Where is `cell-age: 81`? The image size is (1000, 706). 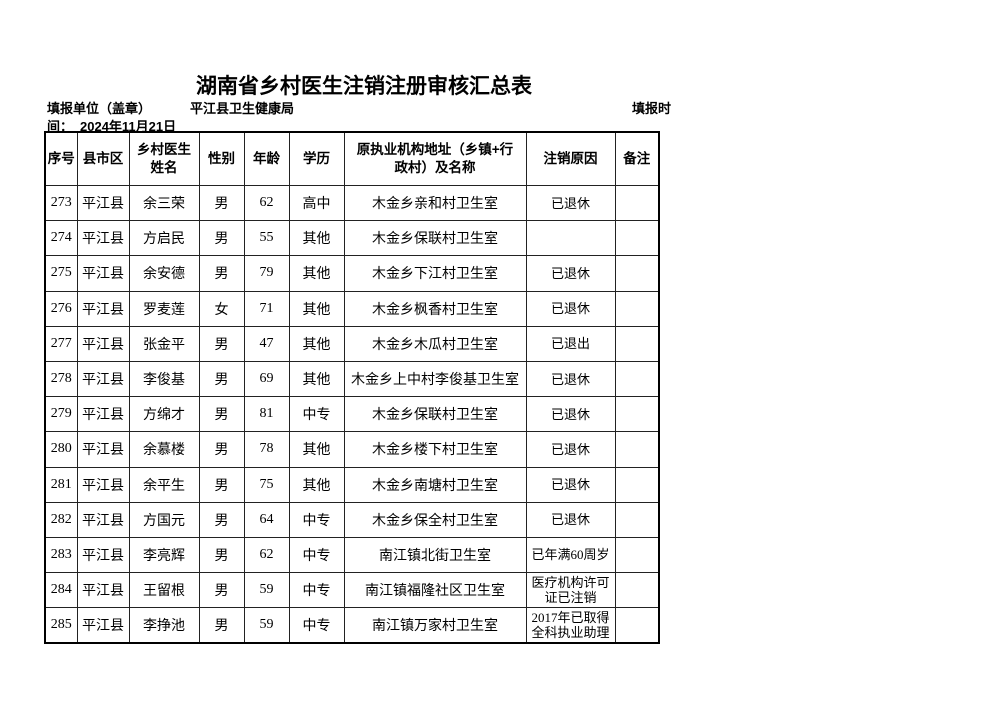 cell-age: 81 is located at coordinates (266, 414).